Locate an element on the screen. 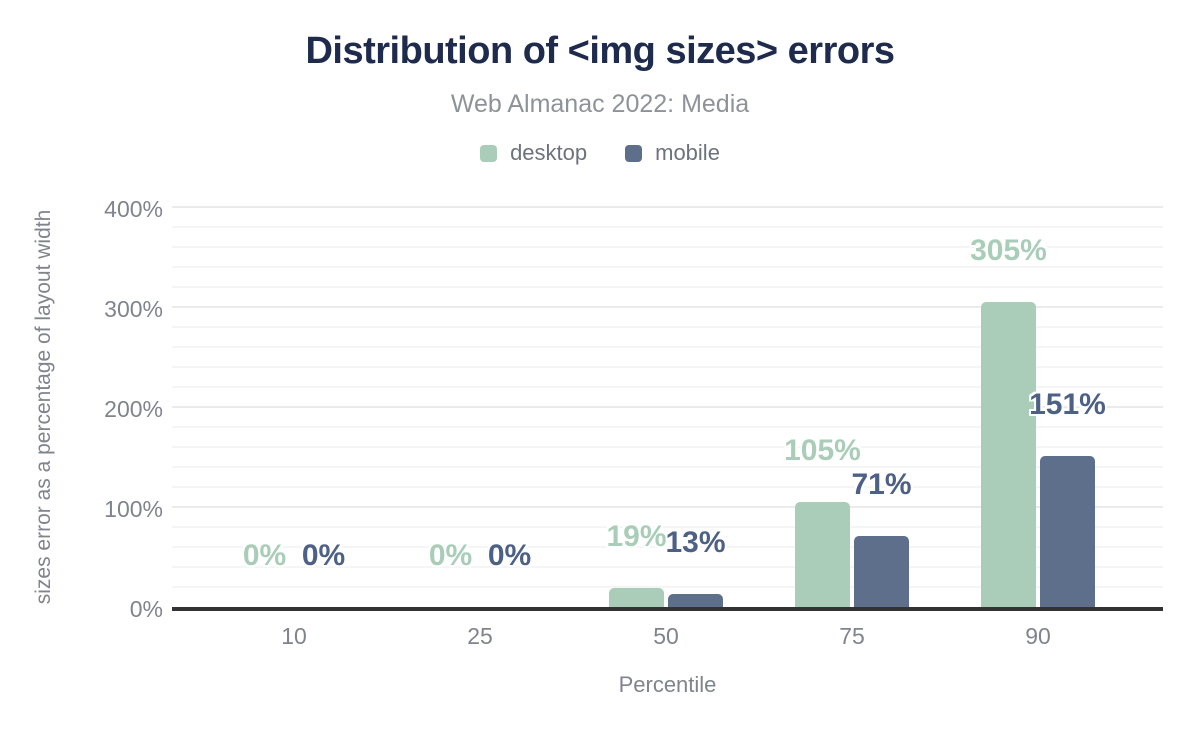  legend-swatch-desktop-icon is located at coordinates (489, 153).